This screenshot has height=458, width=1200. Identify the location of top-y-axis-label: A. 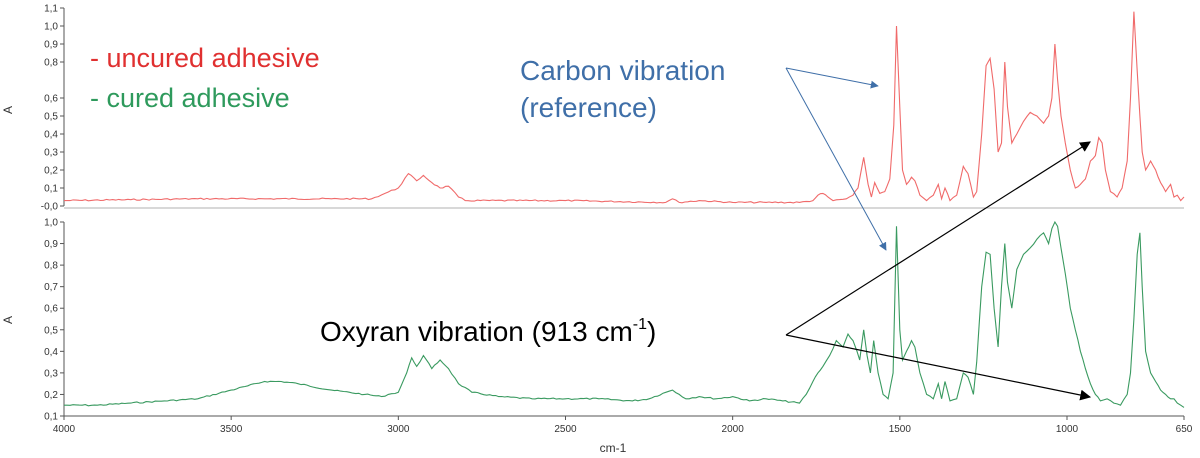
(8, 110).